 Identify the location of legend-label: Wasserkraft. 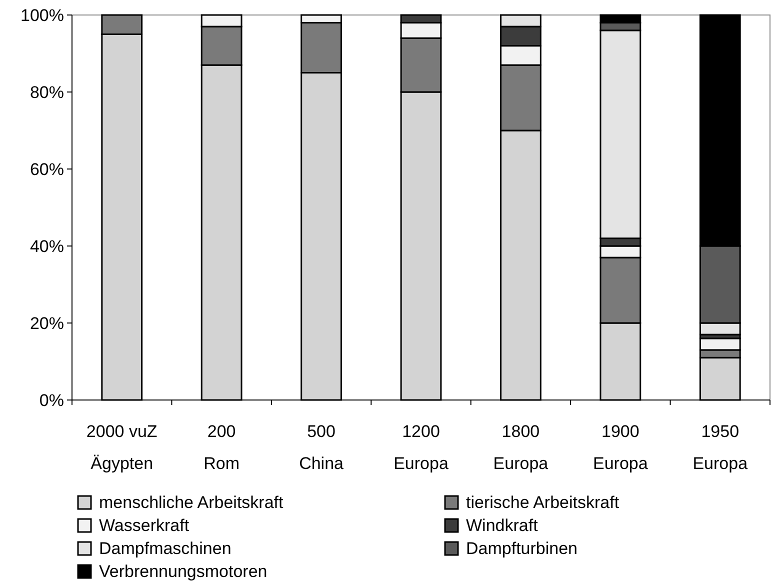
(144, 525).